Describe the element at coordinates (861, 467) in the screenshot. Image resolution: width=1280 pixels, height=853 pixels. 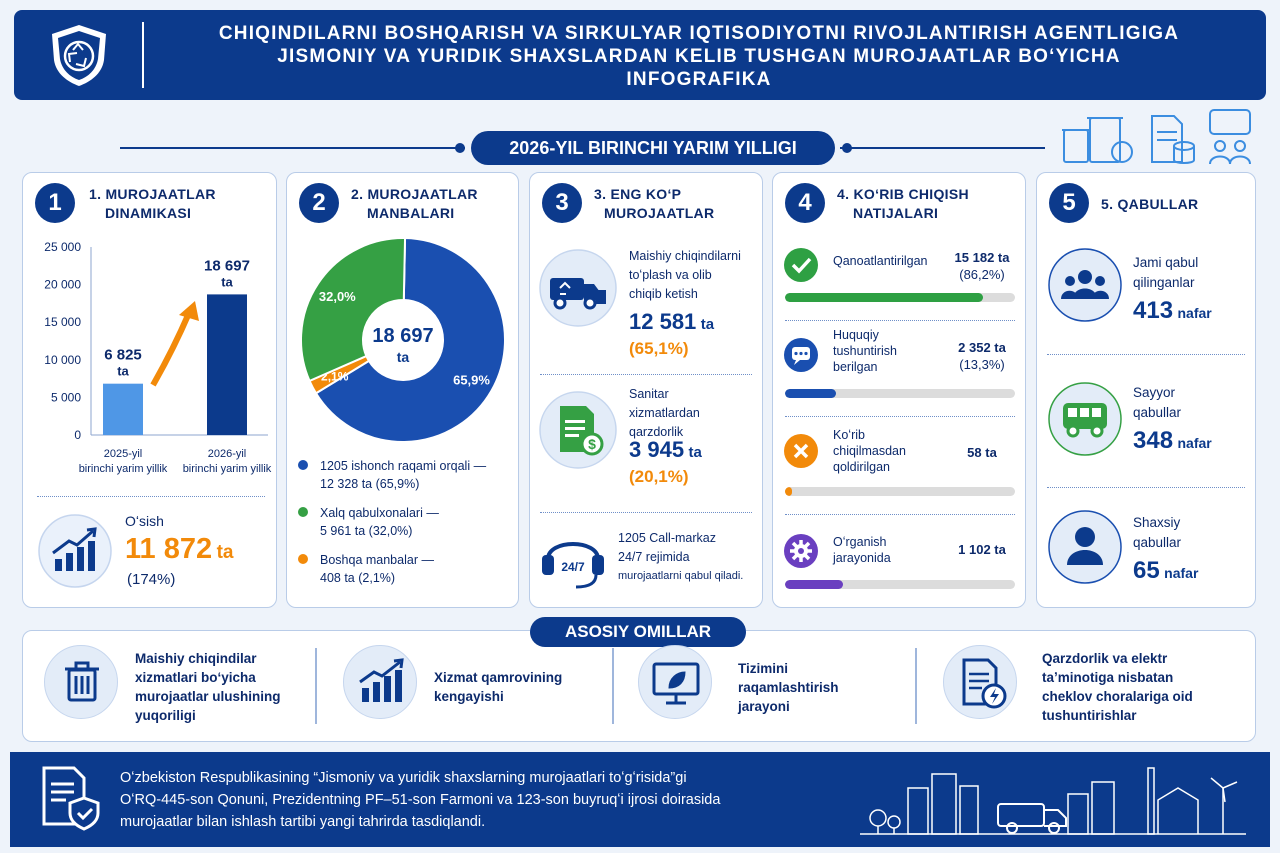
I see `result-label-line: qoldirilgan` at that location.